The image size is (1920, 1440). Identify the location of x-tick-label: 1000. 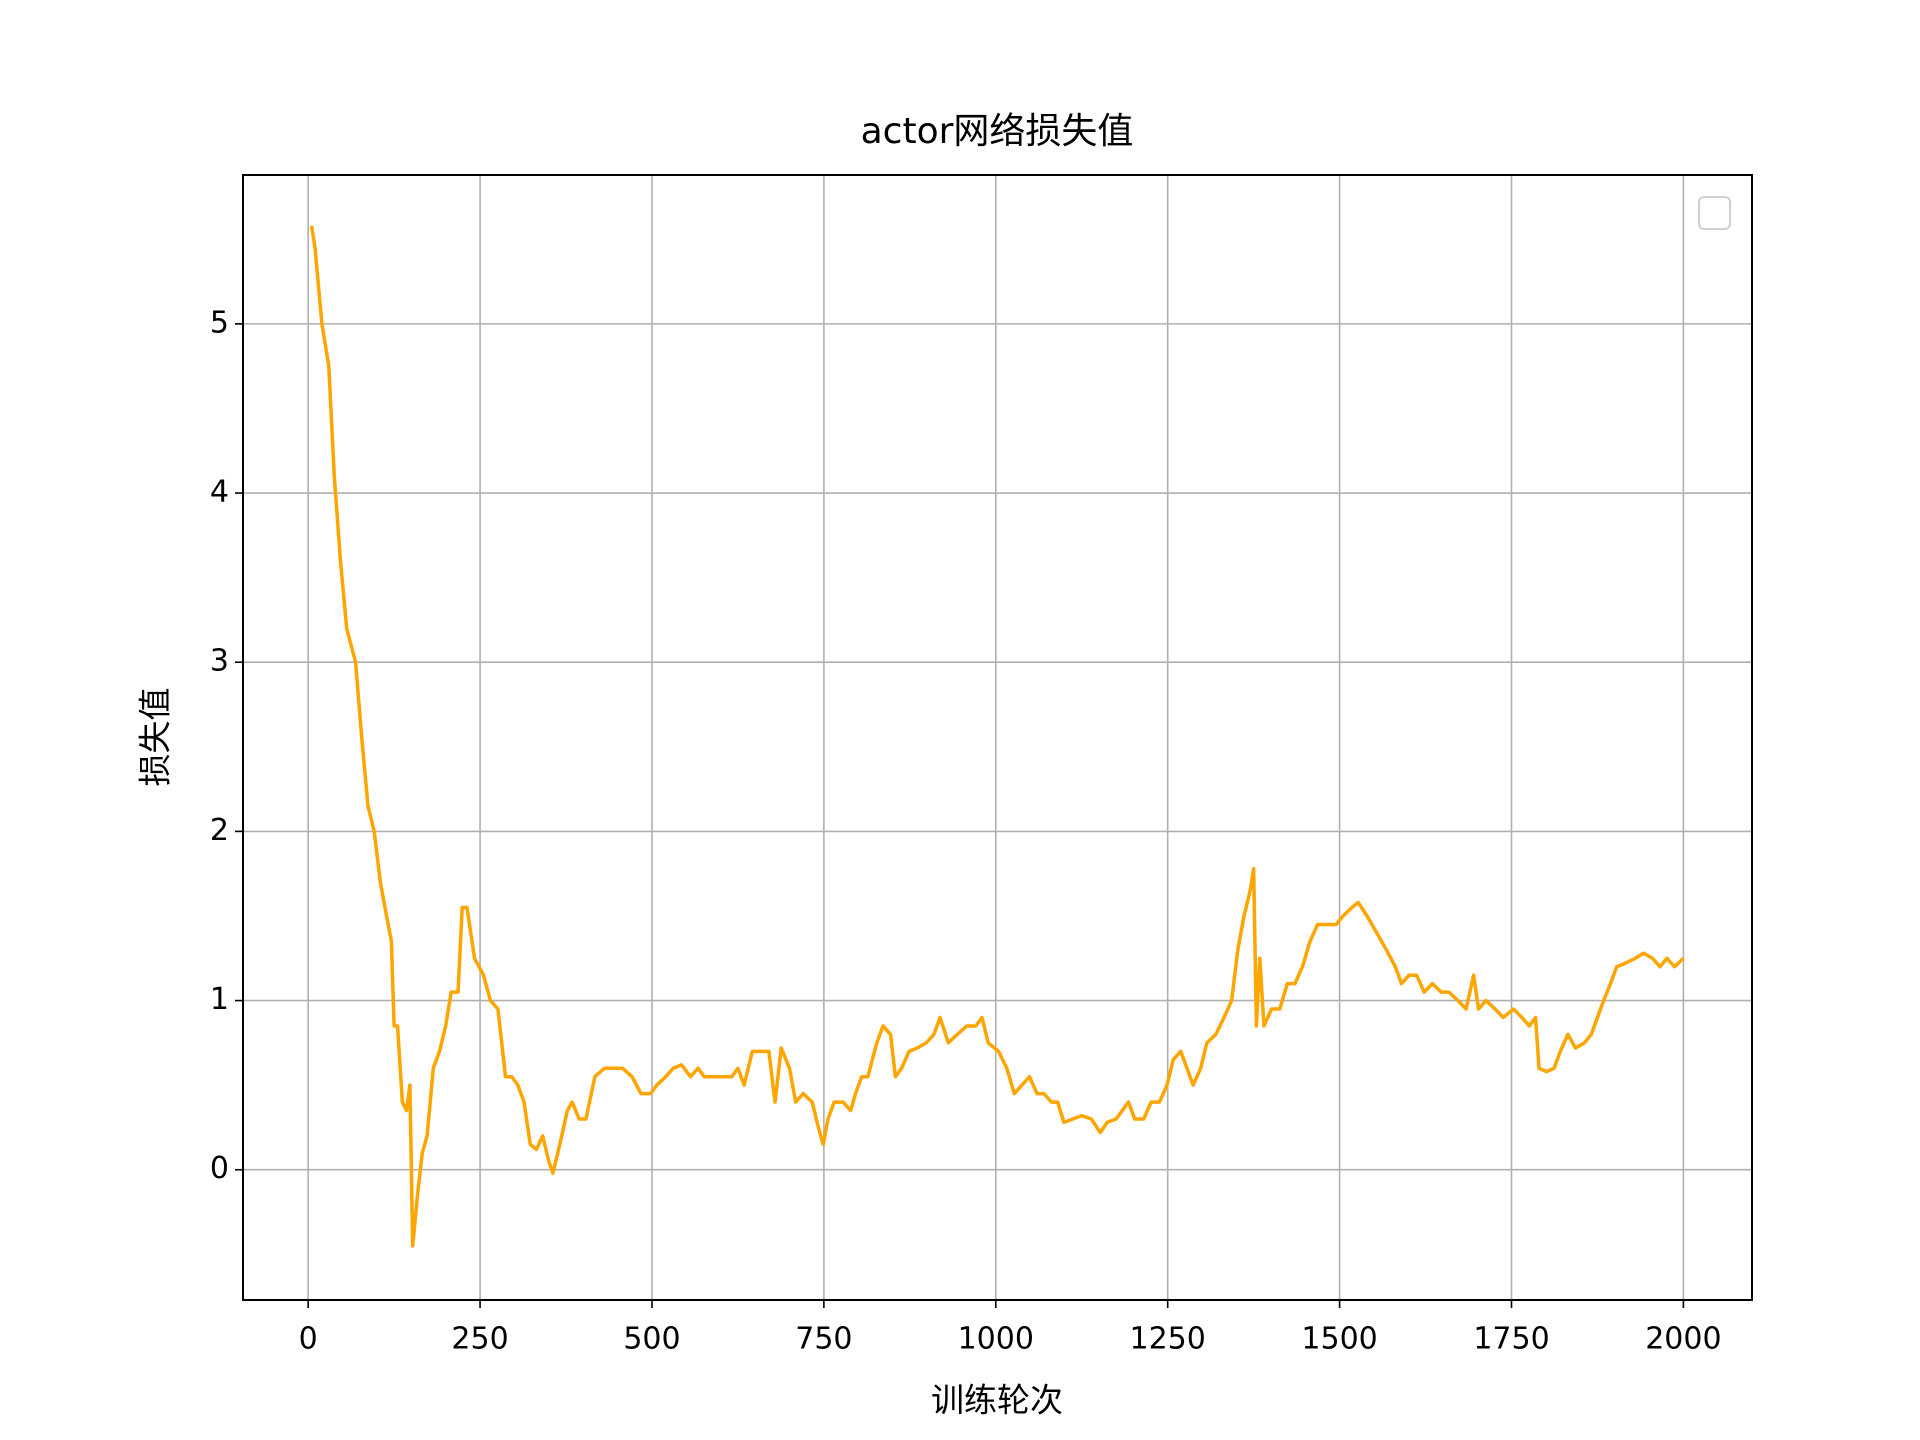
(996, 1339).